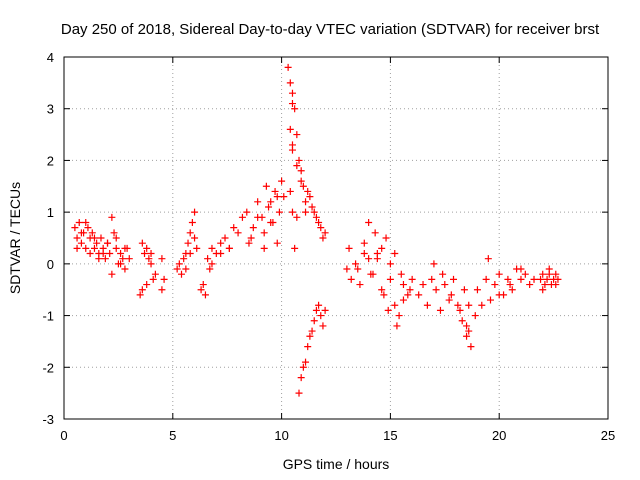  What do you see at coordinates (48, 419) in the screenshot?
I see `y-tick-label: -3` at bounding box center [48, 419].